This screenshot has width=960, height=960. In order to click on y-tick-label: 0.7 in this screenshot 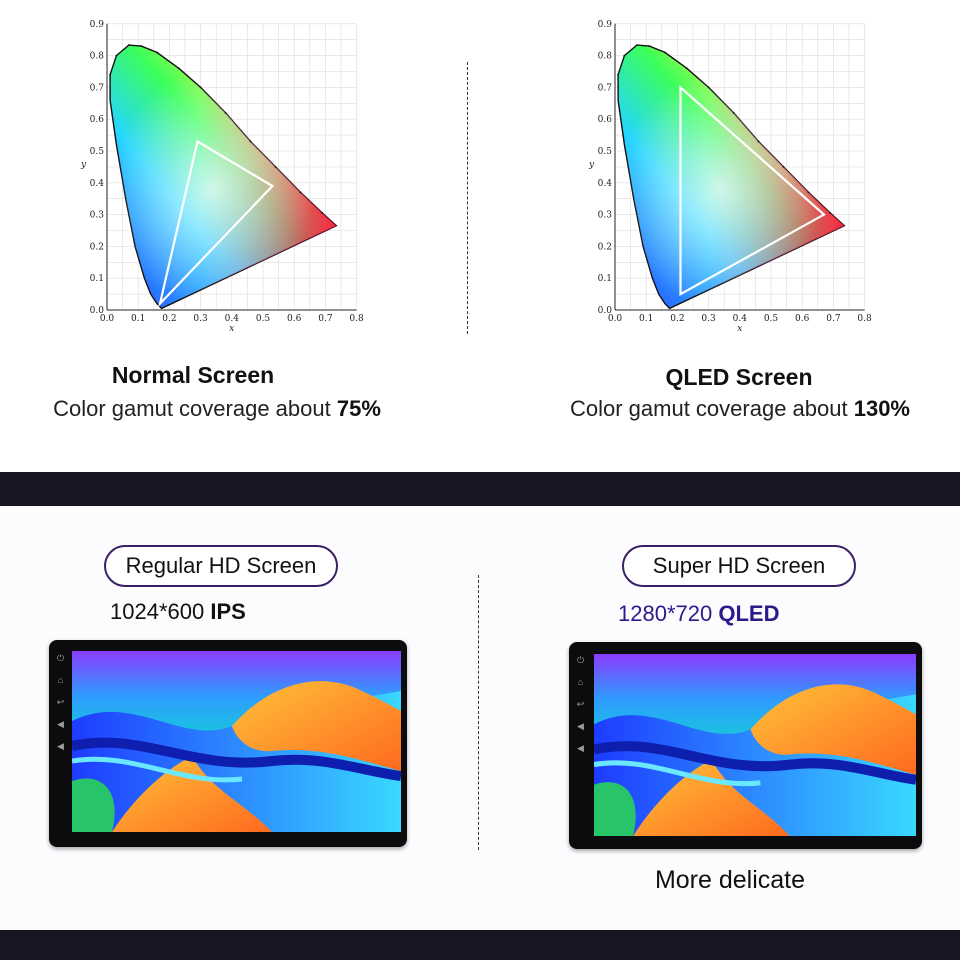, I will do `click(605, 88)`.